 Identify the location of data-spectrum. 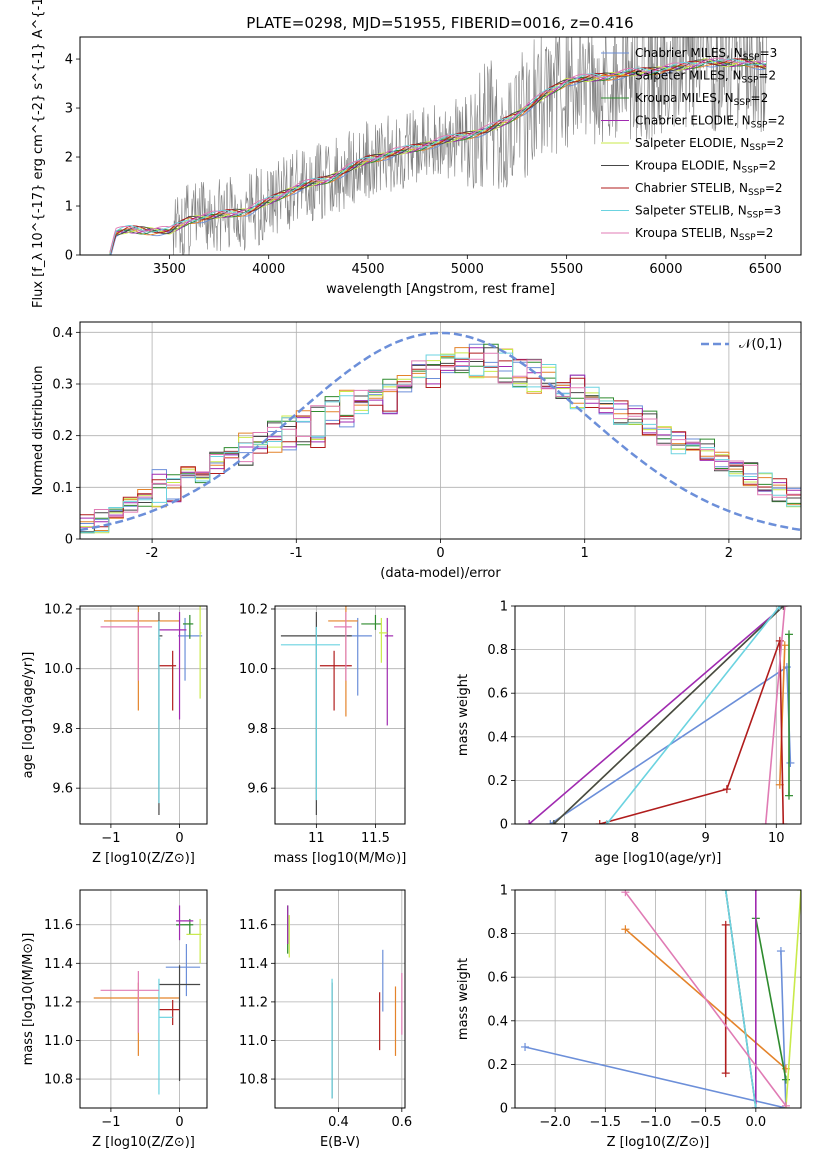
(438, 146).